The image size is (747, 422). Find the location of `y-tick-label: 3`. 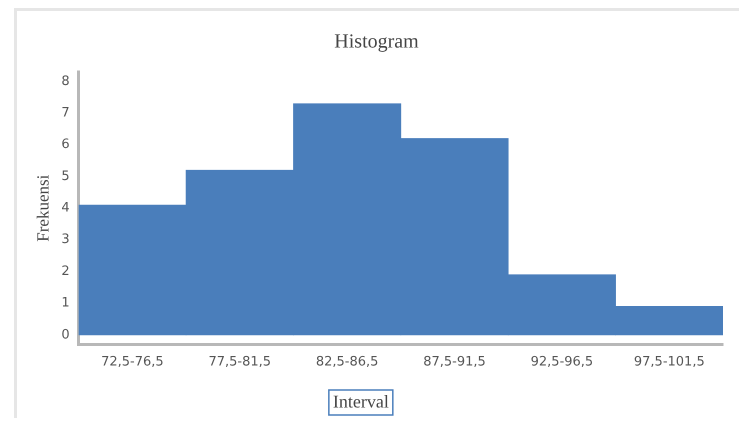

y-tick-label: 3 is located at coordinates (65, 240).